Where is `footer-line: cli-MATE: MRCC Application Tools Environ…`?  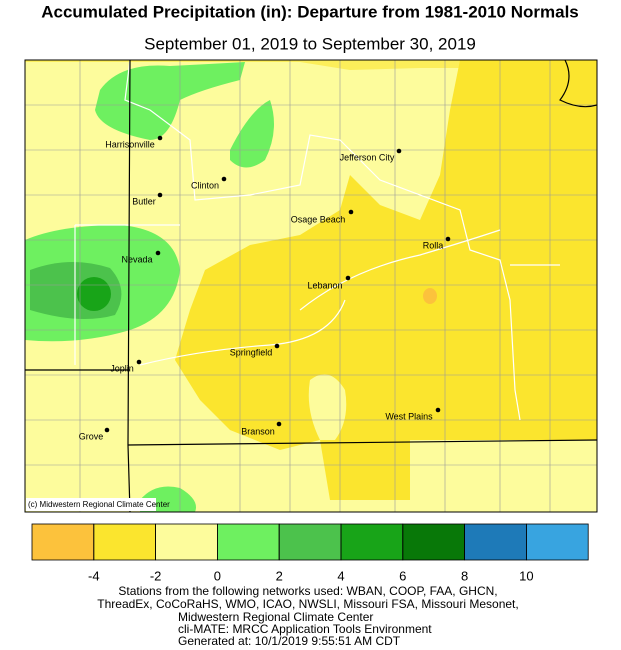
footer-line: cli-MATE: MRCC Application Tools Environ… is located at coordinates (305, 629).